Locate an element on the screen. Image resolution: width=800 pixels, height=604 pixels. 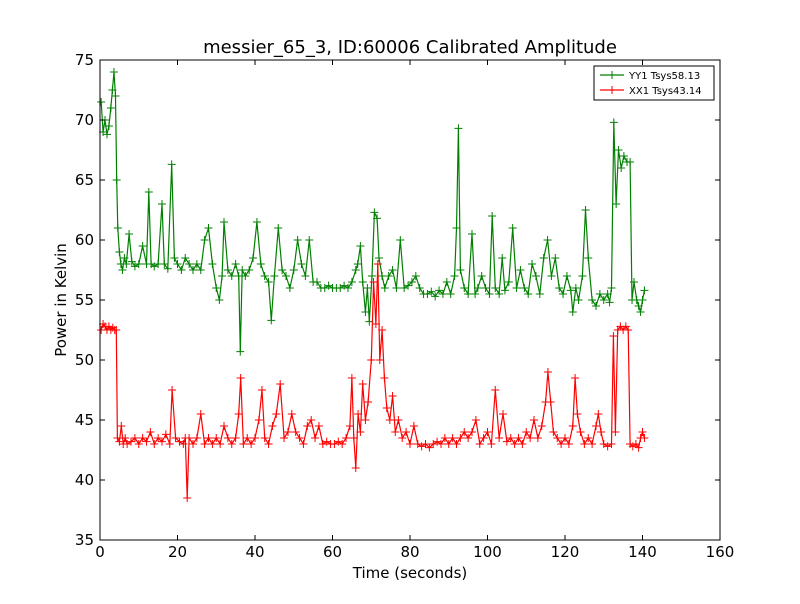
x-tick-label: 80 is located at coordinates (409, 552).